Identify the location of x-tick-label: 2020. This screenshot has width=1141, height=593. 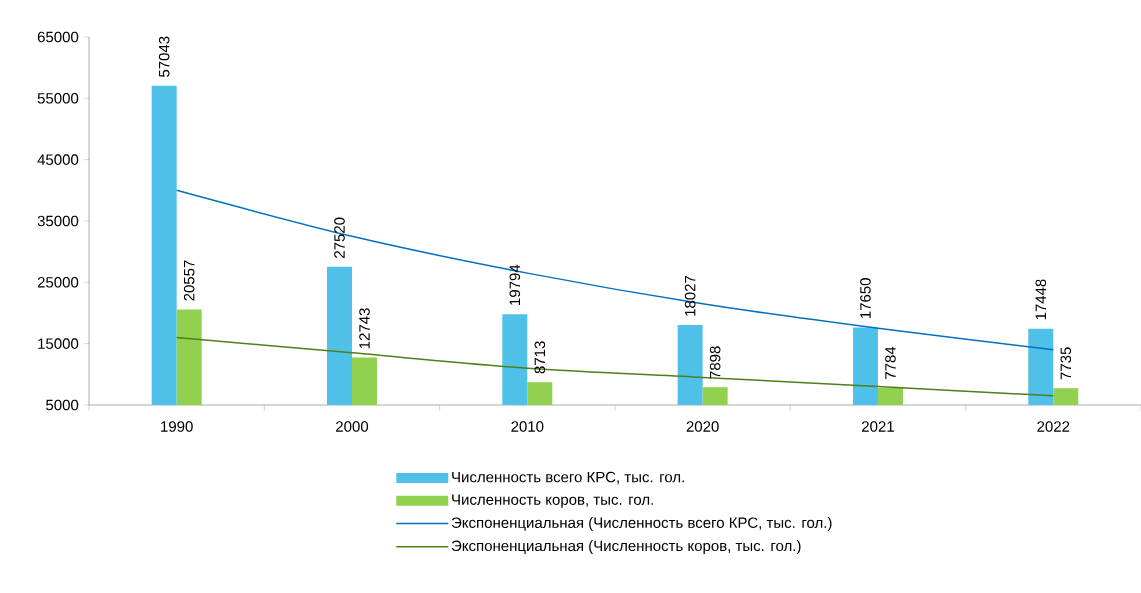
(702, 426).